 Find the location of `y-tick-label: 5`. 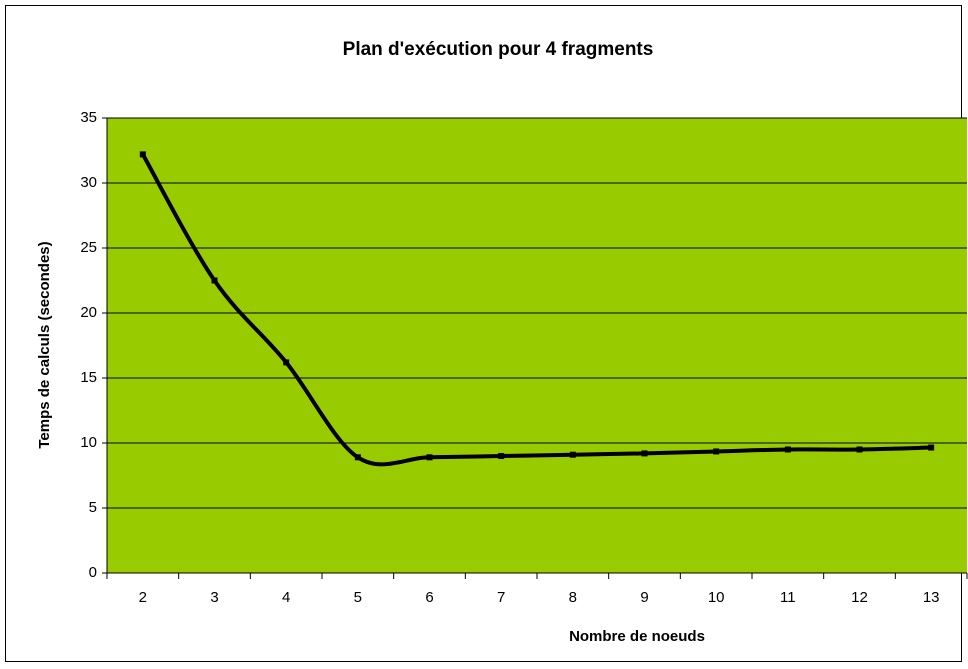

y-tick-label: 5 is located at coordinates (93, 507).